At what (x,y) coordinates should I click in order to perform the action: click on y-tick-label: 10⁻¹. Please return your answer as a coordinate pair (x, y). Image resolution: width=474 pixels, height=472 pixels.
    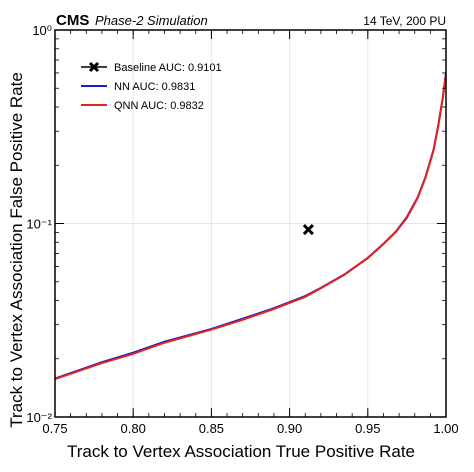
    Looking at the image, I should click on (39, 224).